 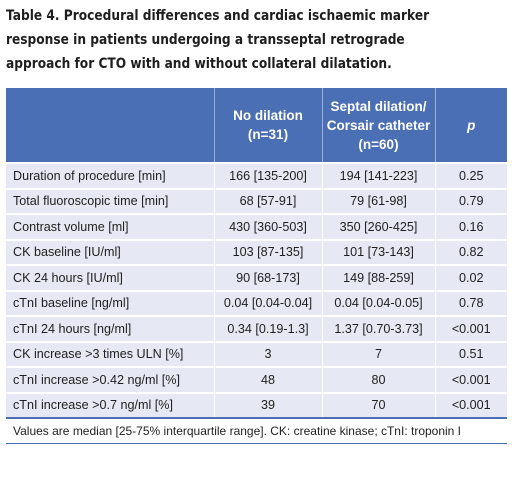 I want to click on header-septal-dilation-line-1: Septal dilation/, so click(x=378, y=106).